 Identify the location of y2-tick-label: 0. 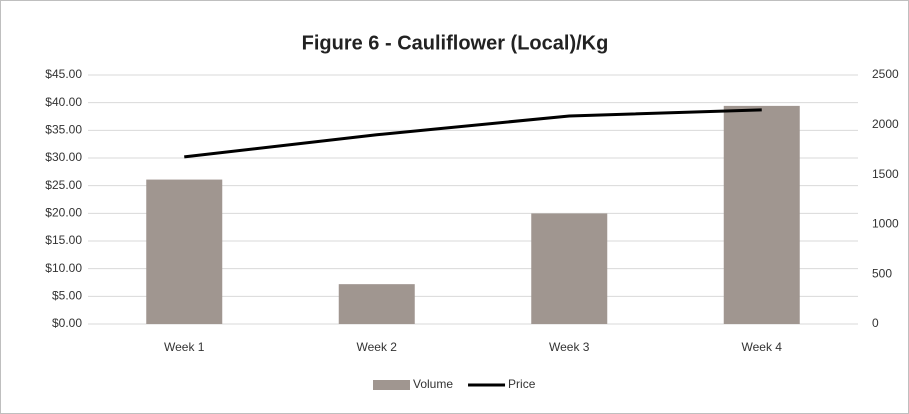
(875, 323).